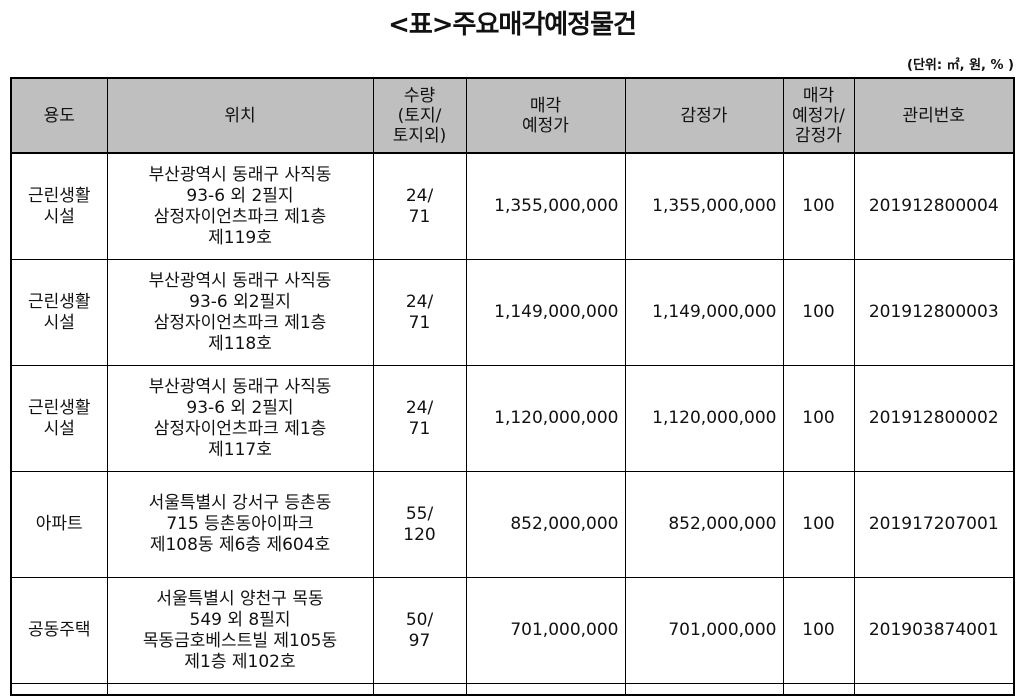 Image resolution: width=1024 pixels, height=696 pixels. Describe the element at coordinates (934, 418) in the screenshot. I see `id-cell: 201912800002` at that location.